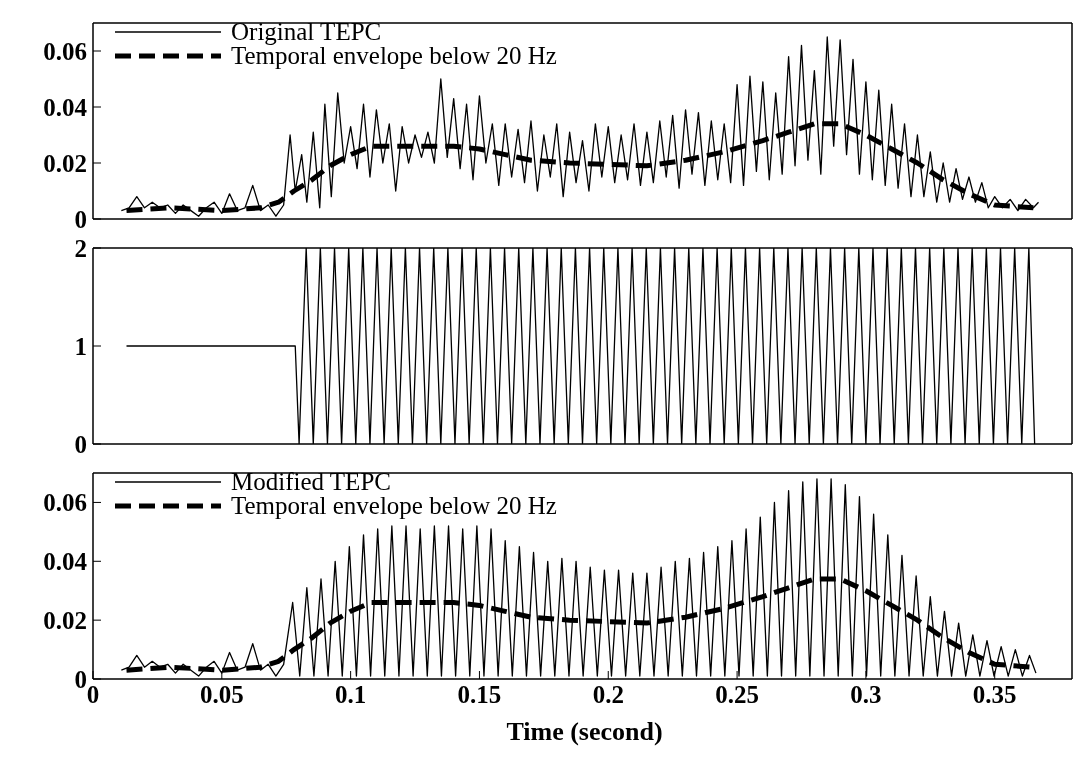 The image size is (1084, 761). I want to click on y-tick-label: 1, so click(80, 346).